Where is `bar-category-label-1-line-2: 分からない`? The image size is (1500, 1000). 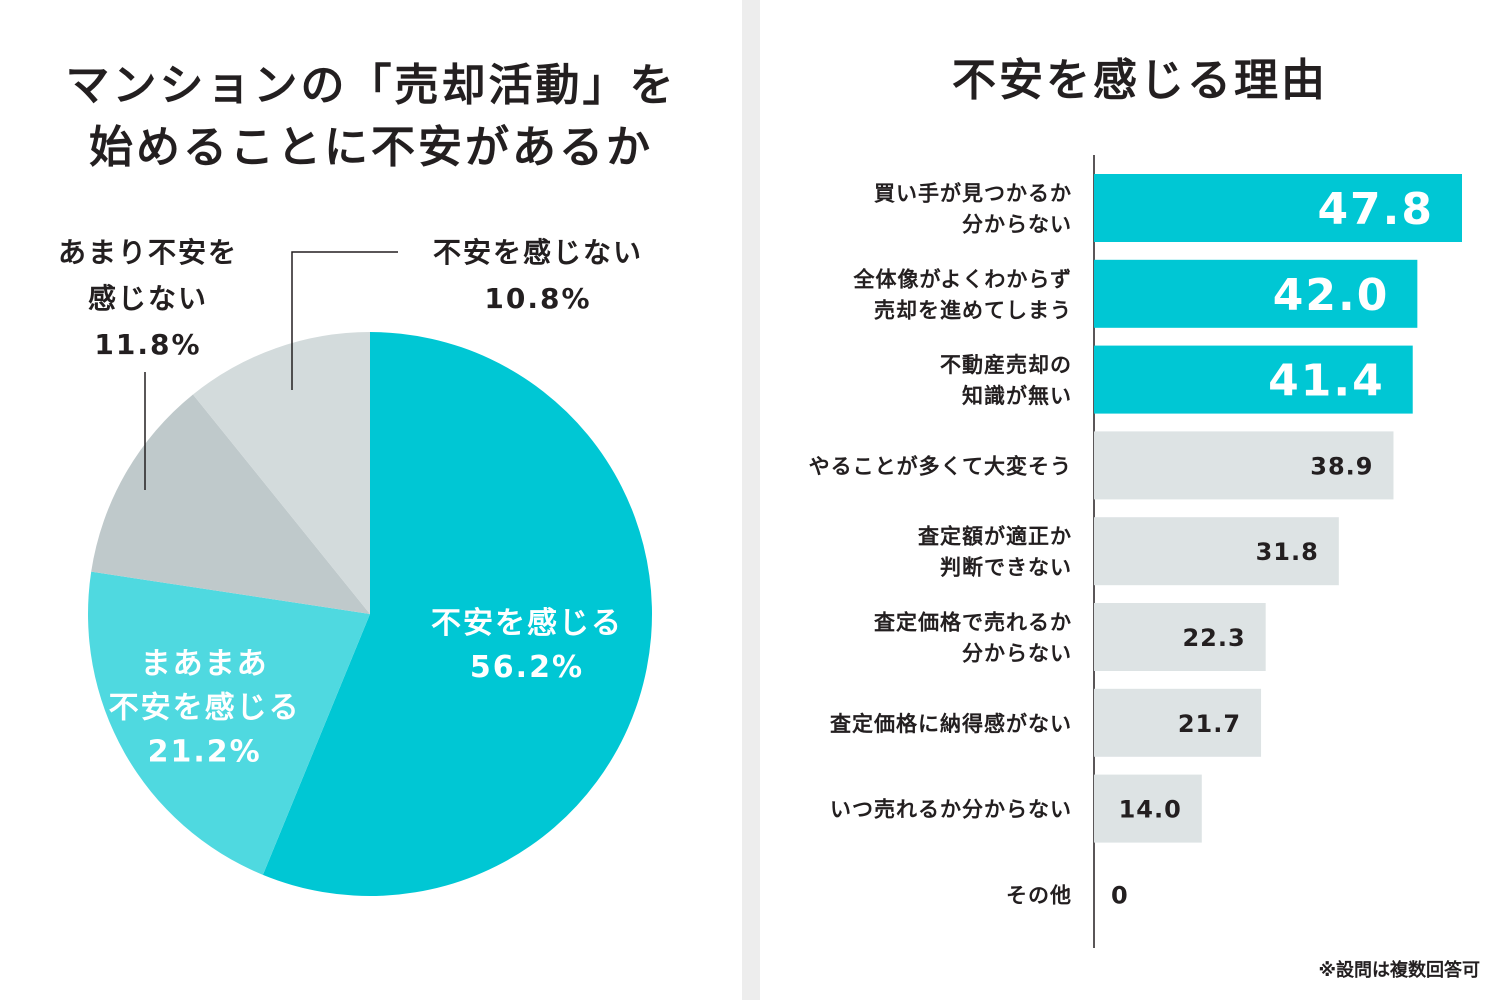
bar-category-label-1-line-2: 分からない is located at coordinates (1017, 225).